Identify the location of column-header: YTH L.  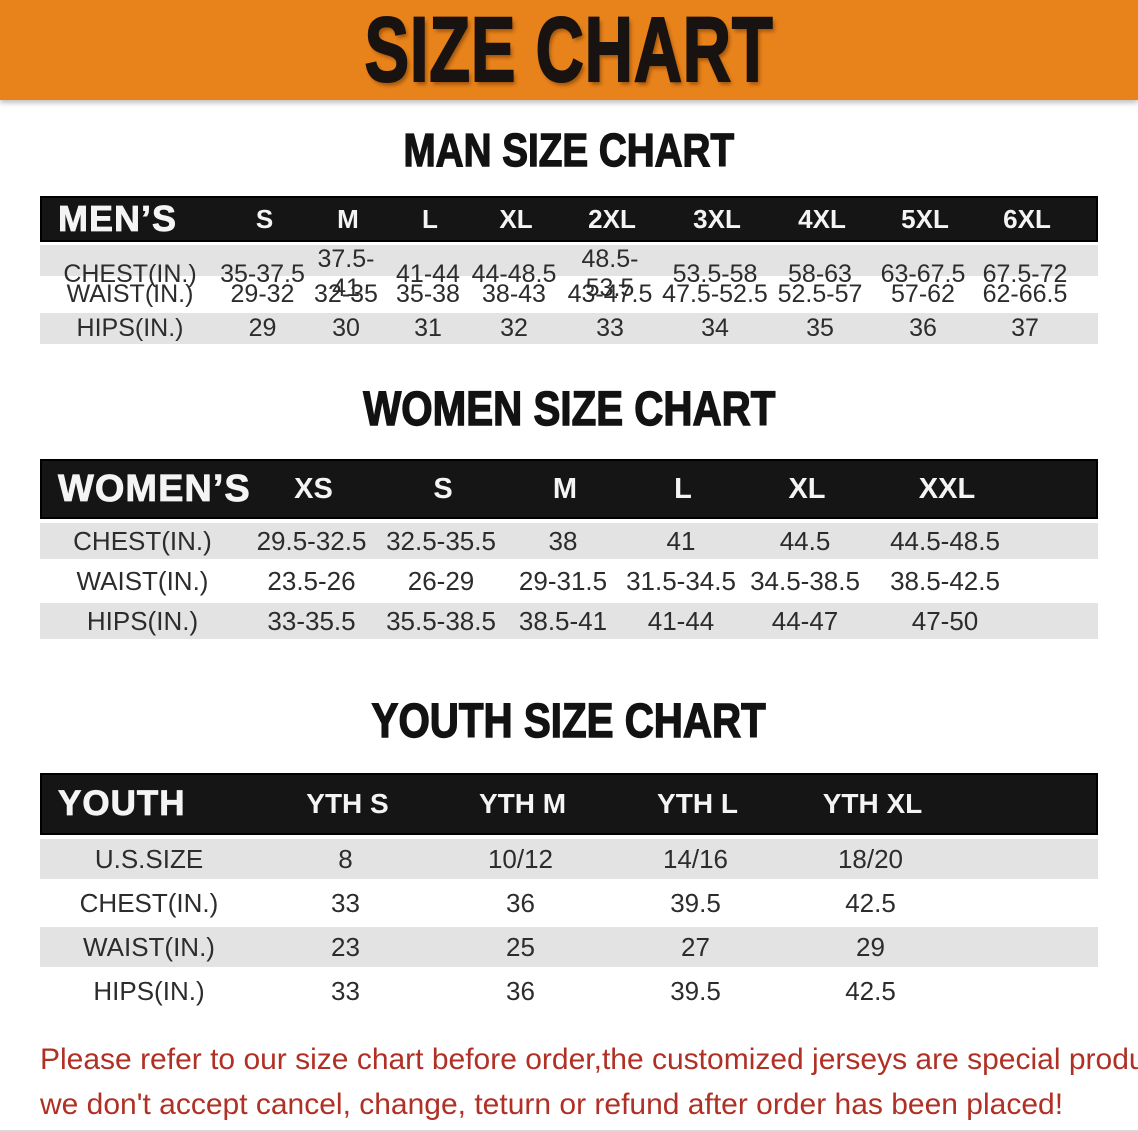
(697, 803).